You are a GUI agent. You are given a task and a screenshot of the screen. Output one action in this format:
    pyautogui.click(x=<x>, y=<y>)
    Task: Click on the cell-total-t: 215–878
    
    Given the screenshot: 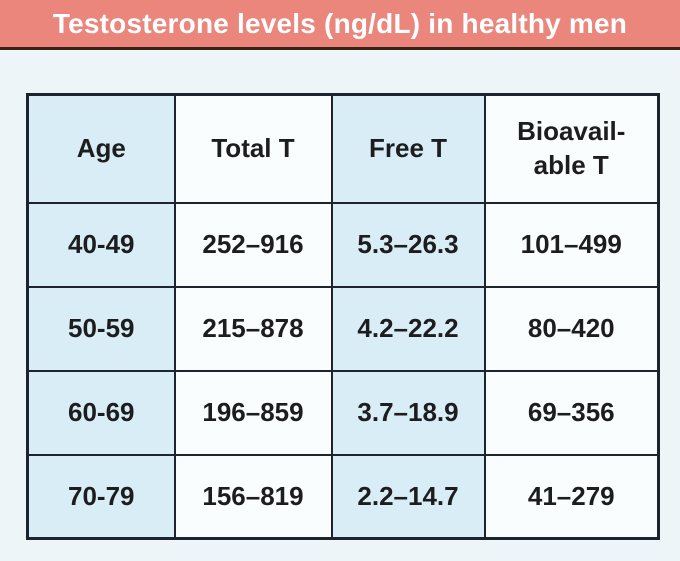 What is the action you would take?
    pyautogui.click(x=253, y=328)
    